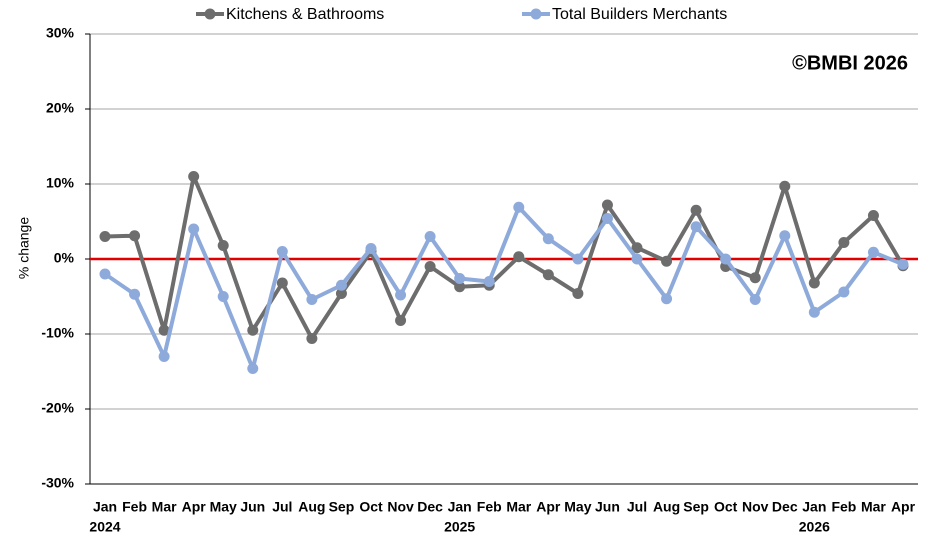 The height and width of the screenshot is (538, 932). I want to click on legend-label: Kitchens & Bathrooms, so click(305, 14).